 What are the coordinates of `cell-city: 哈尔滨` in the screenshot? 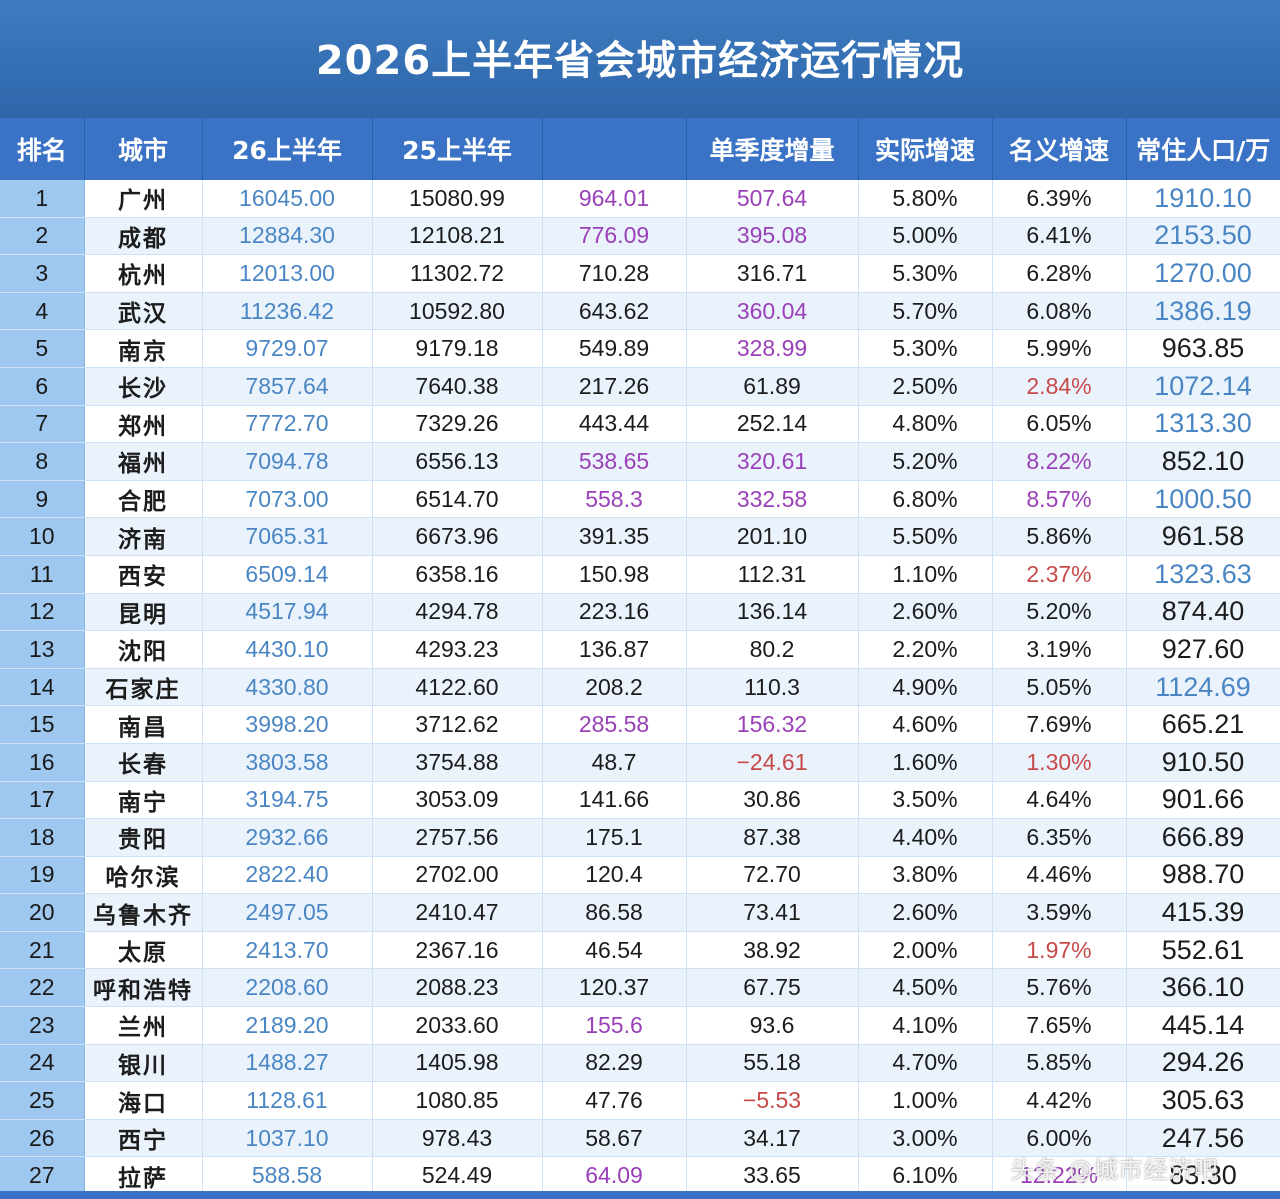 It's located at (143, 875).